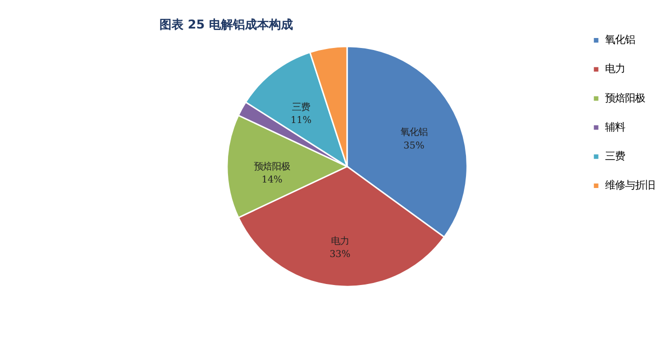  What do you see at coordinates (414, 146) in the screenshot?
I see `data-label: 35%` at bounding box center [414, 146].